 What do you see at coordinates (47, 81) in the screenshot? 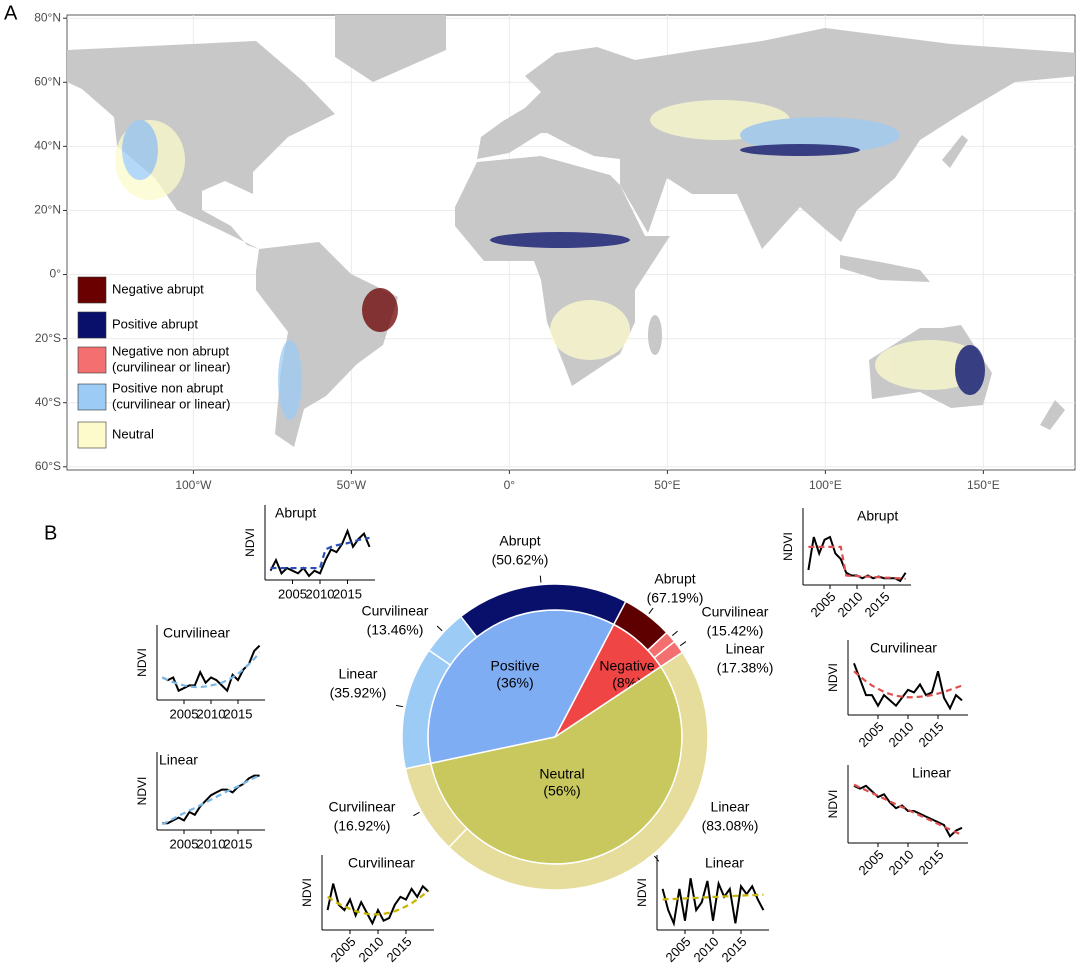
I see `y-tick-label: 60°N` at bounding box center [47, 81].